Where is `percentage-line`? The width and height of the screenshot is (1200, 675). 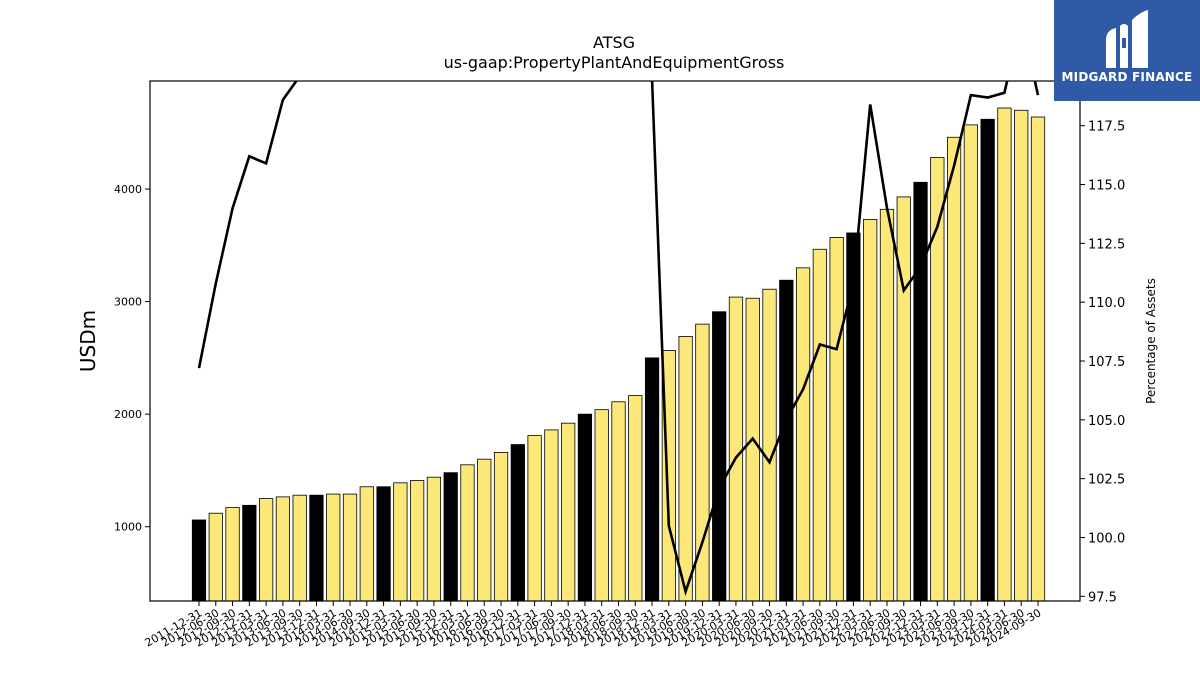 percentage-line is located at coordinates (247, 225).